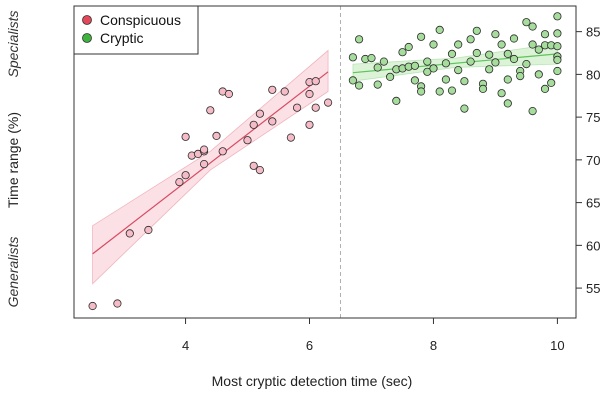 Image resolution: width=600 pixels, height=400 pixels. I want to click on y-tick-label: 60, so click(593, 245).